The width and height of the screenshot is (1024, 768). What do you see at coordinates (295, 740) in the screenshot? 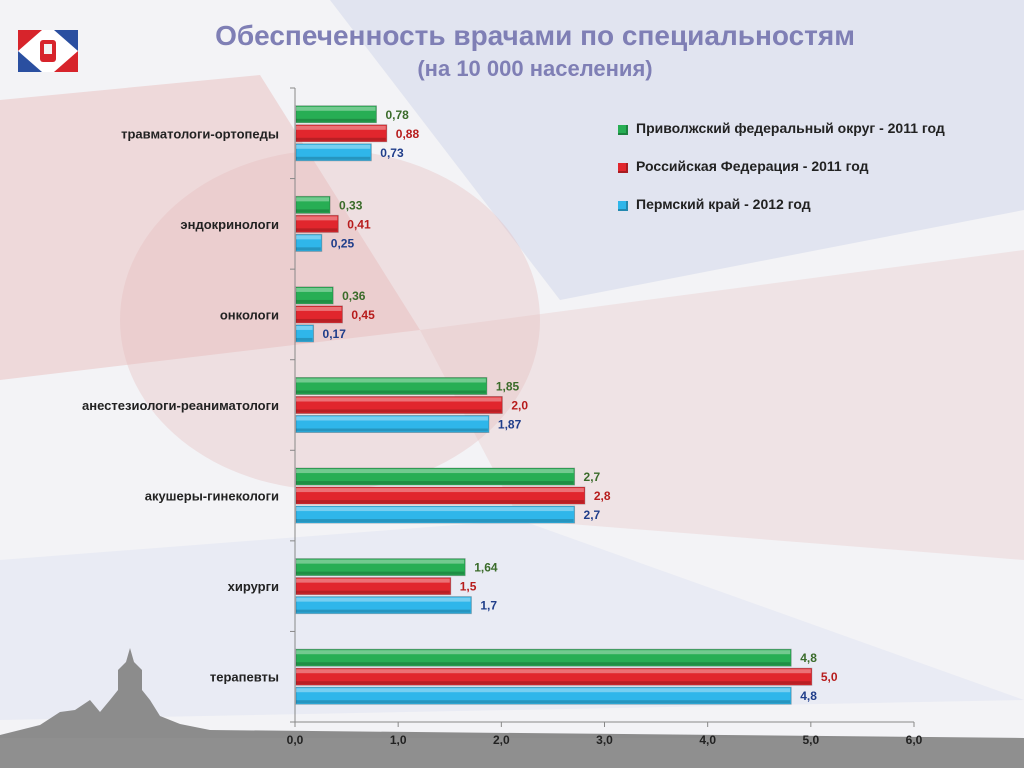
I see `x-tick-label: 0,0` at bounding box center [295, 740].